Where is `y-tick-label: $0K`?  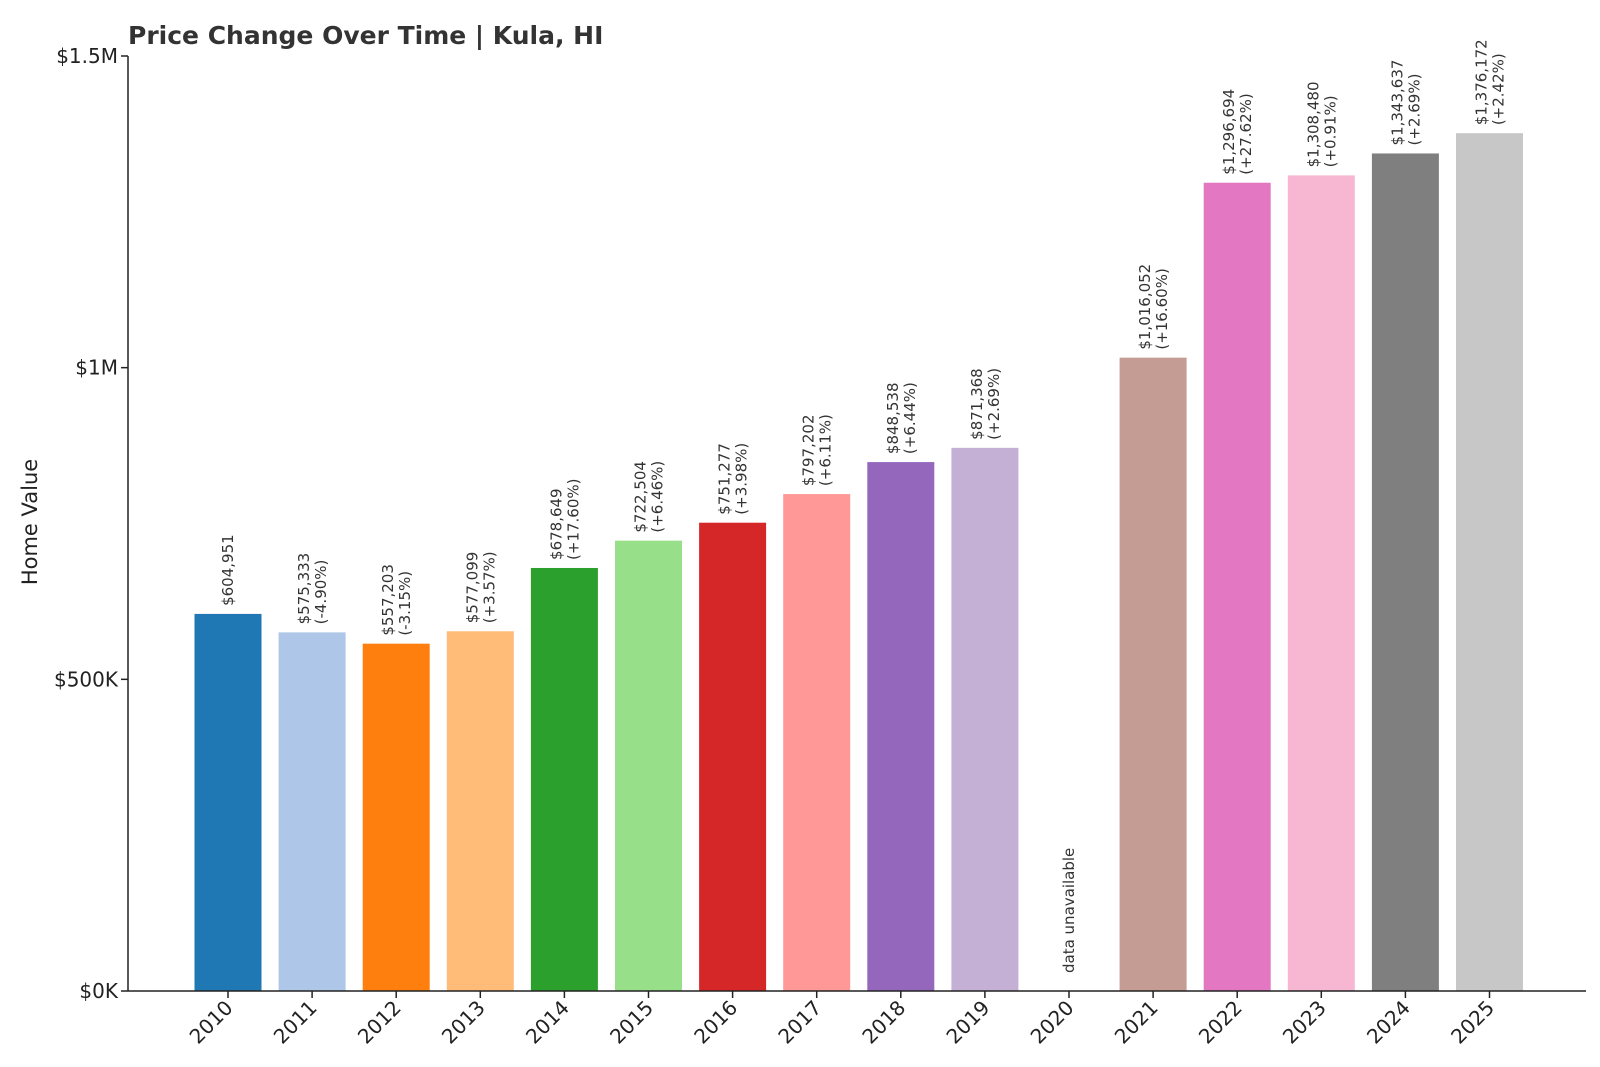
y-tick-label: $0K is located at coordinates (98, 991).